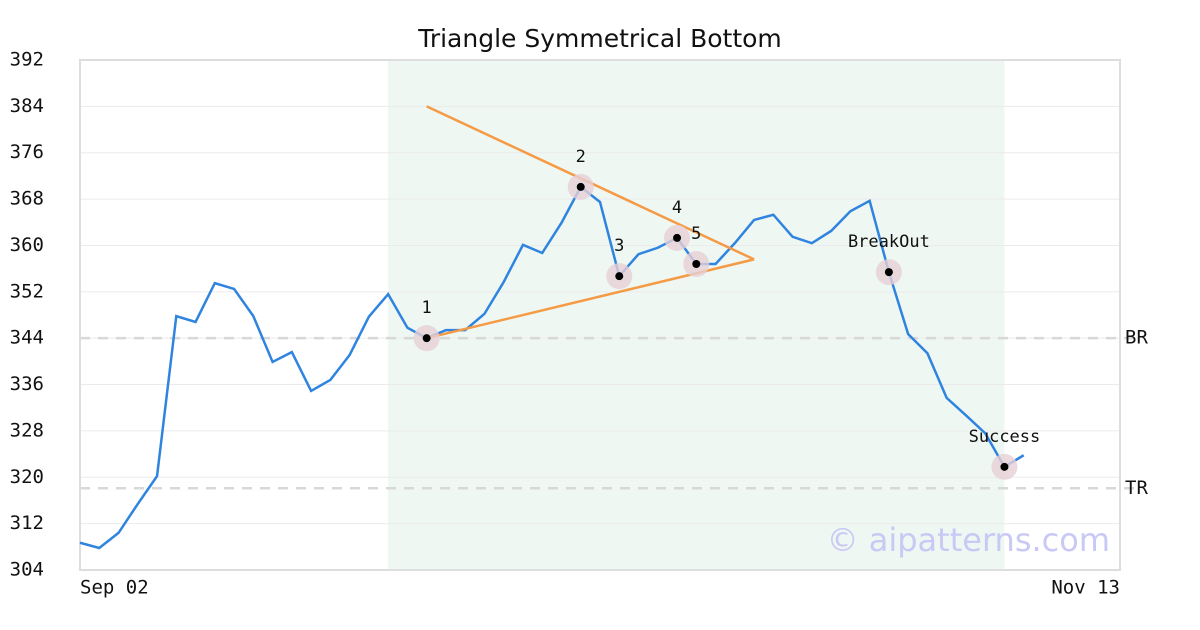 This screenshot has height=630, width=1200. I want to click on y-tick-label: 312, so click(27, 523).